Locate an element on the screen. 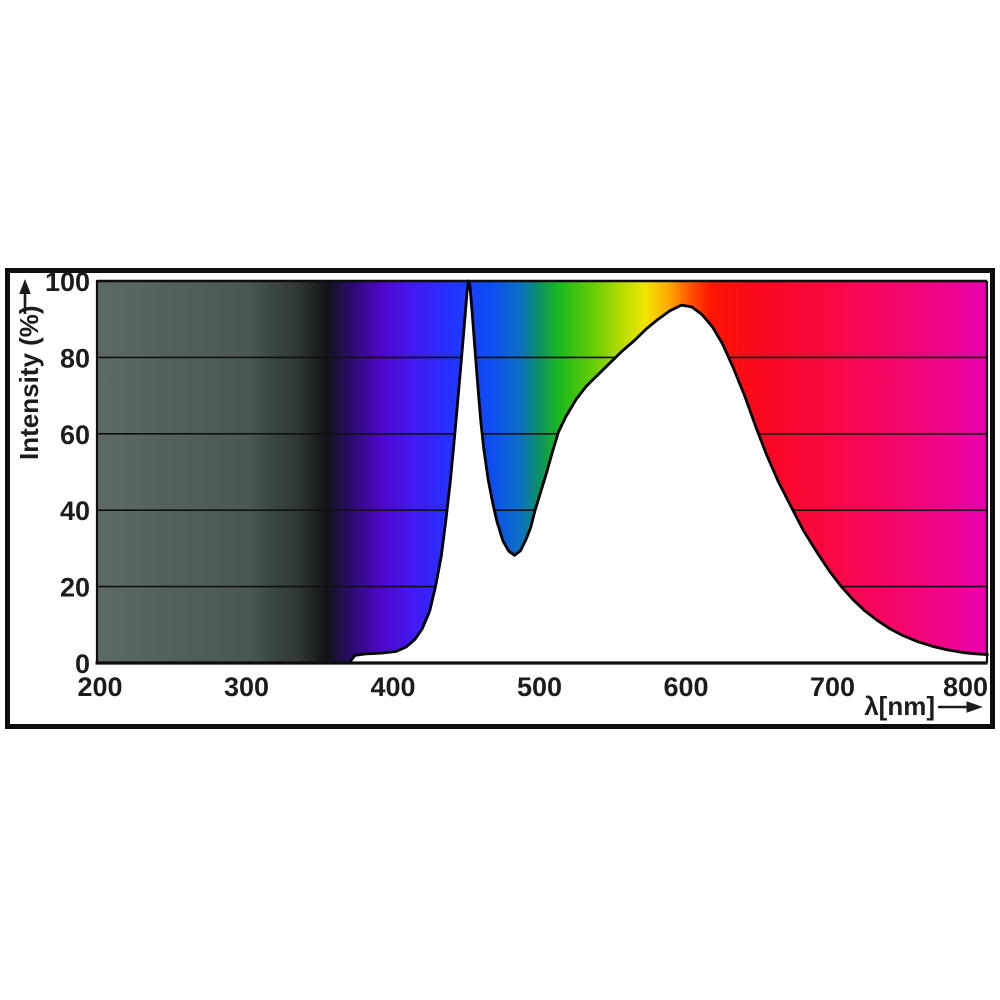 The width and height of the screenshot is (1000, 1000). y-tick-label: 0 is located at coordinates (82, 664).